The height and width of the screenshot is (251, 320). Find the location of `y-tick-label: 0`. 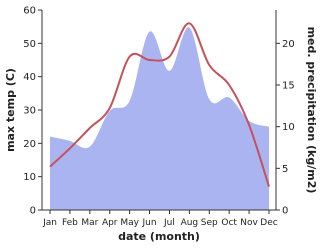

y-tick-label: 0 is located at coordinates (33, 211).